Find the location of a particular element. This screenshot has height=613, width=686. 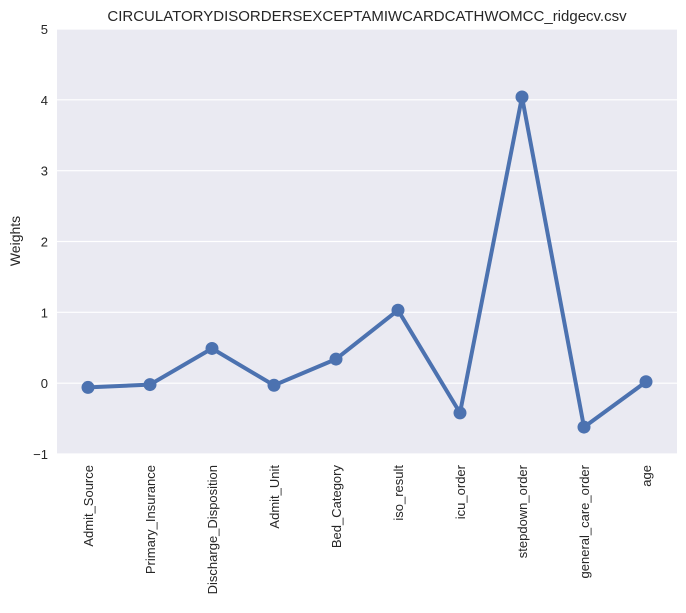

y-axis-label: Weights is located at coordinates (15, 241).